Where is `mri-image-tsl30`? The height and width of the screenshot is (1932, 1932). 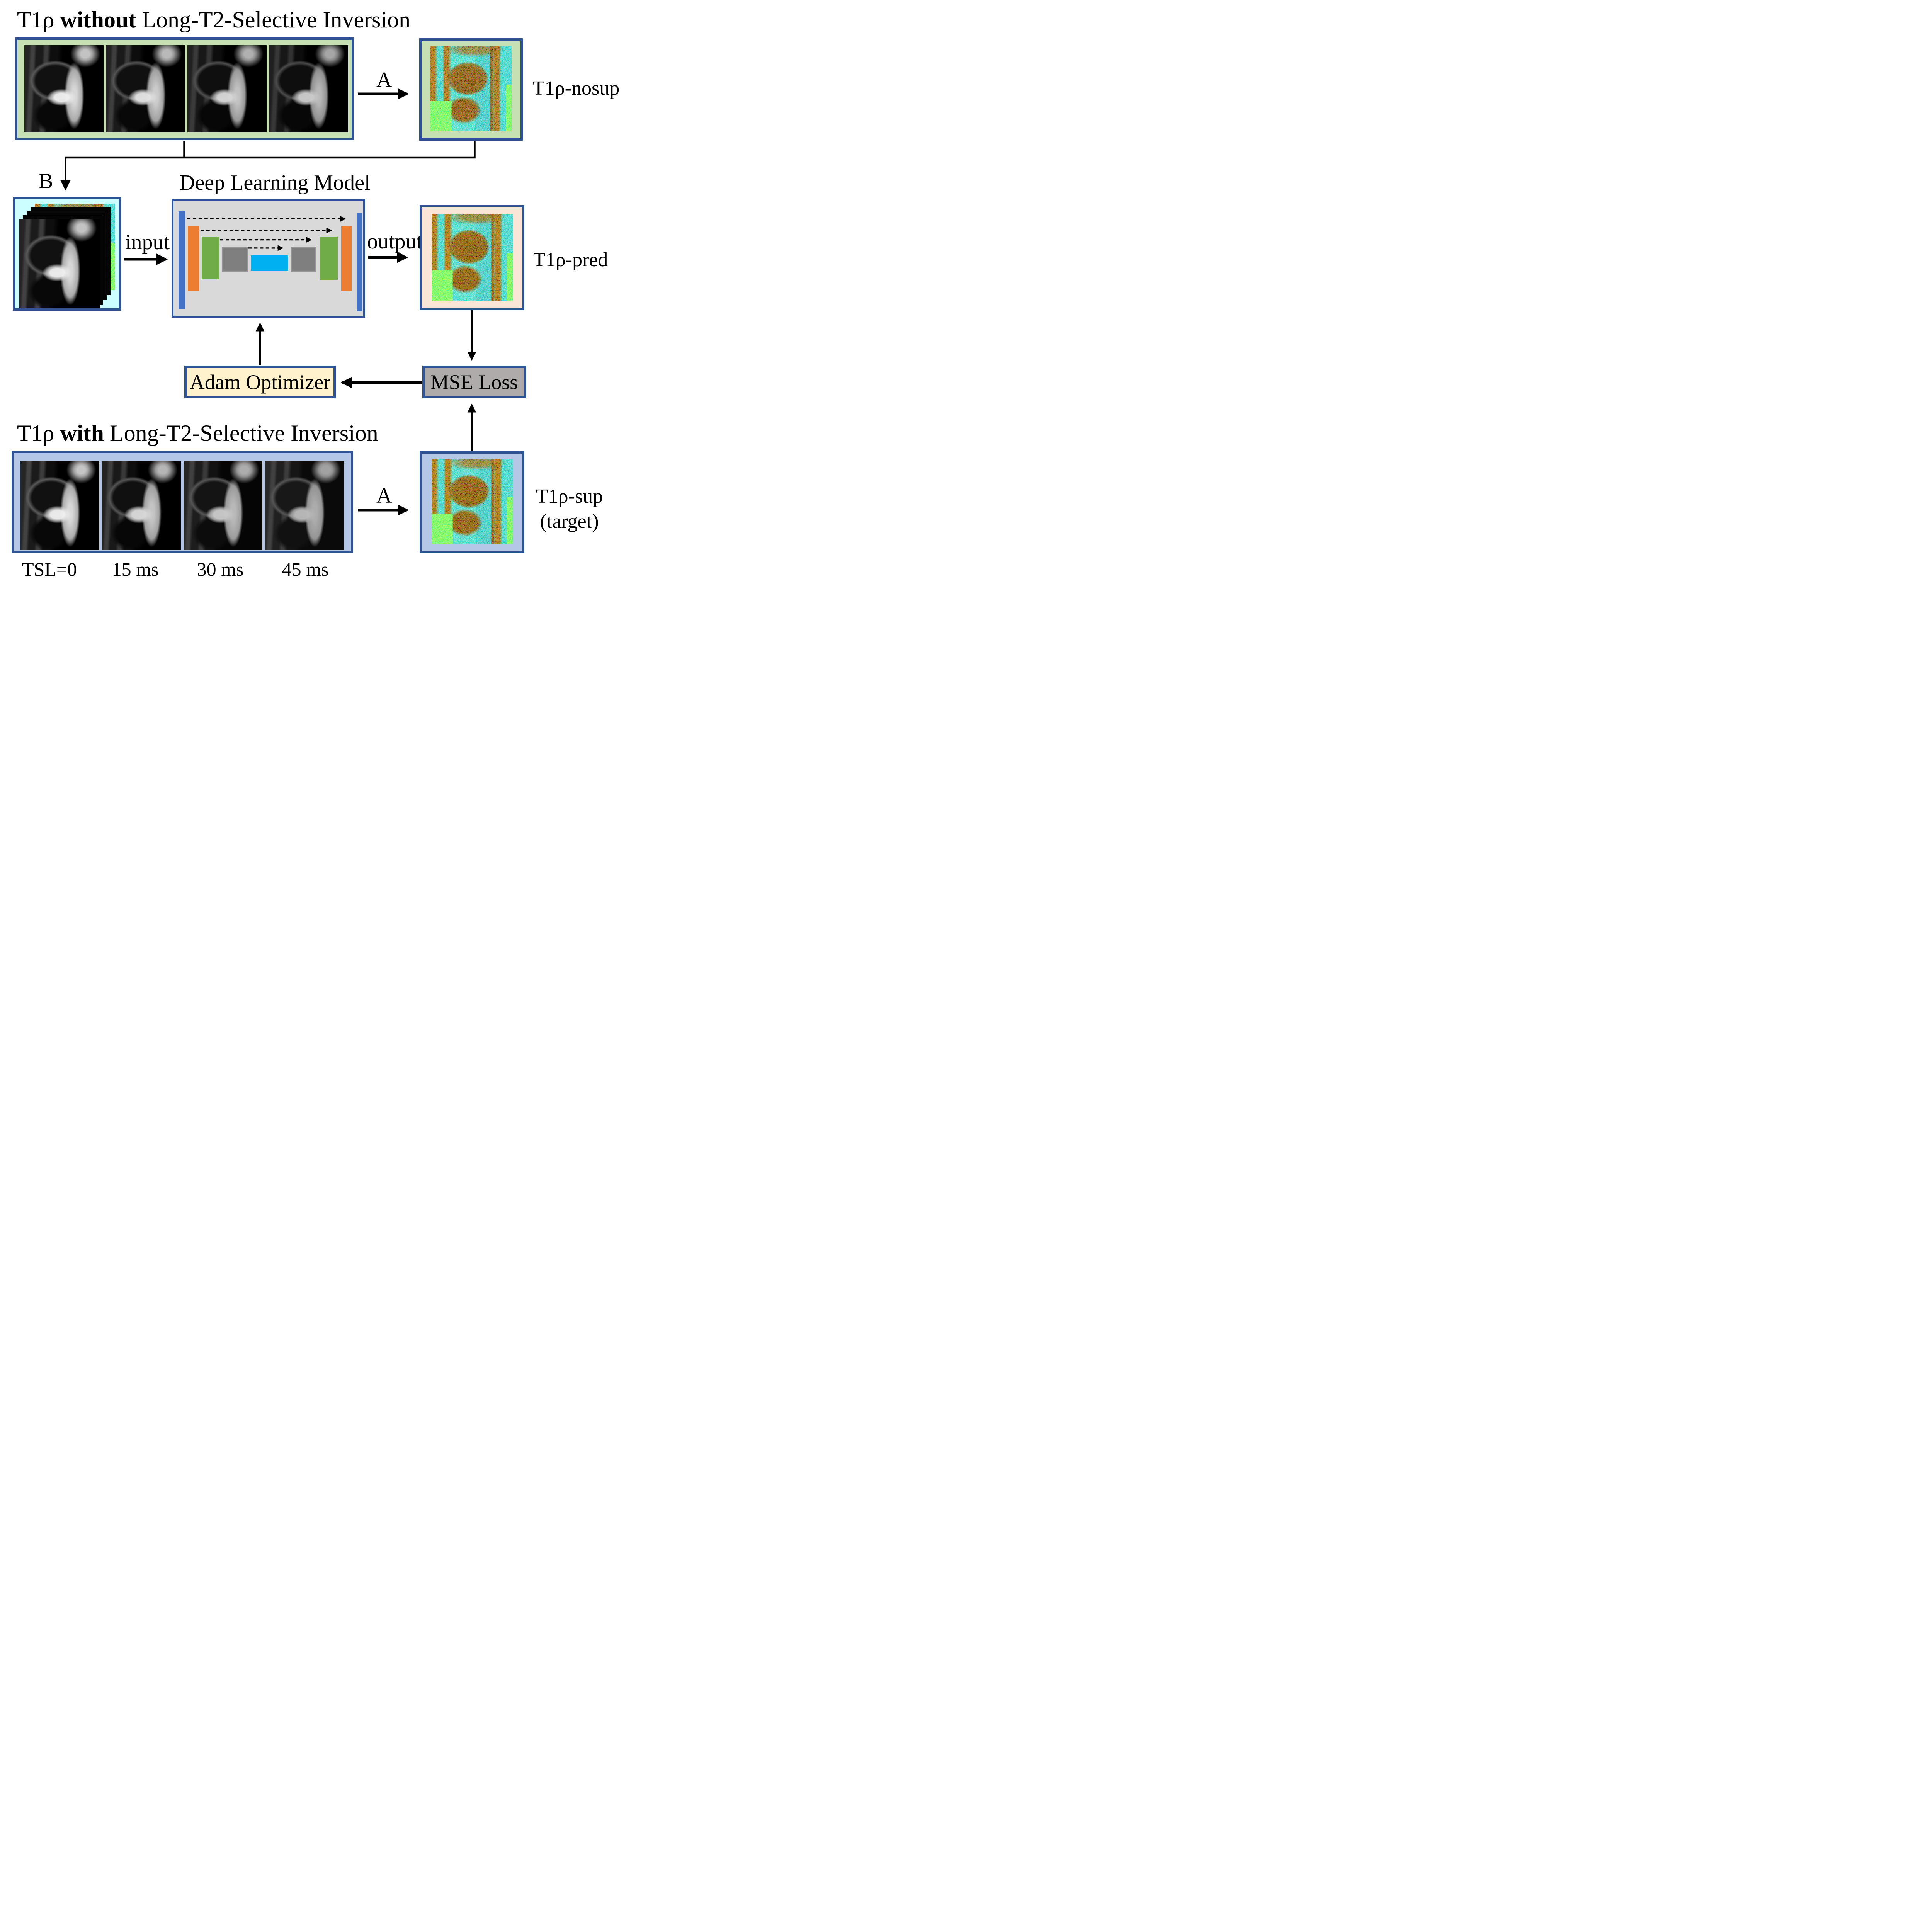 mri-image-tsl30 is located at coordinates (223, 506).